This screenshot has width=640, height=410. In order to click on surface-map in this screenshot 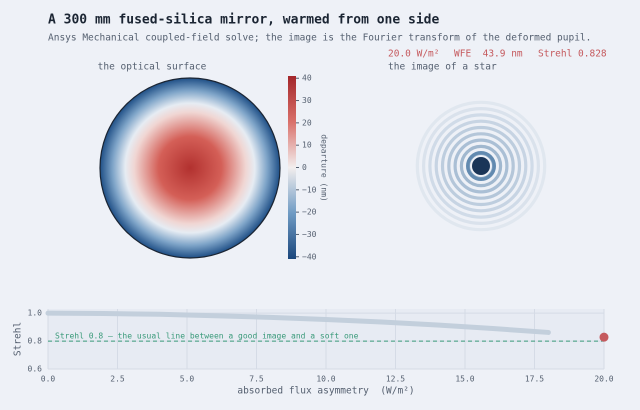, I will do `click(190, 168)`.